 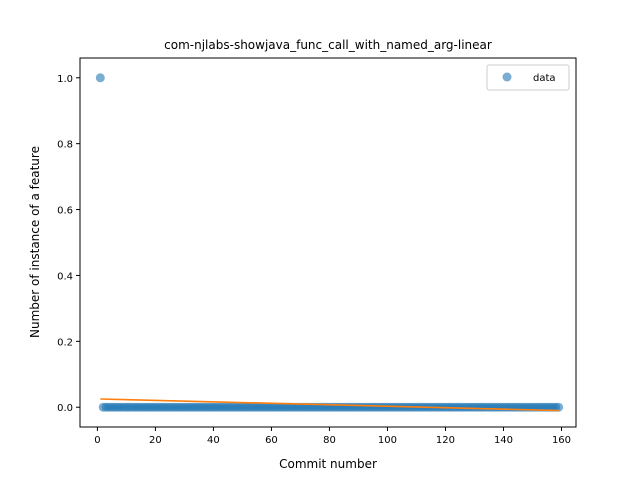 I want to click on x-tick-label: 140, so click(x=503, y=440).